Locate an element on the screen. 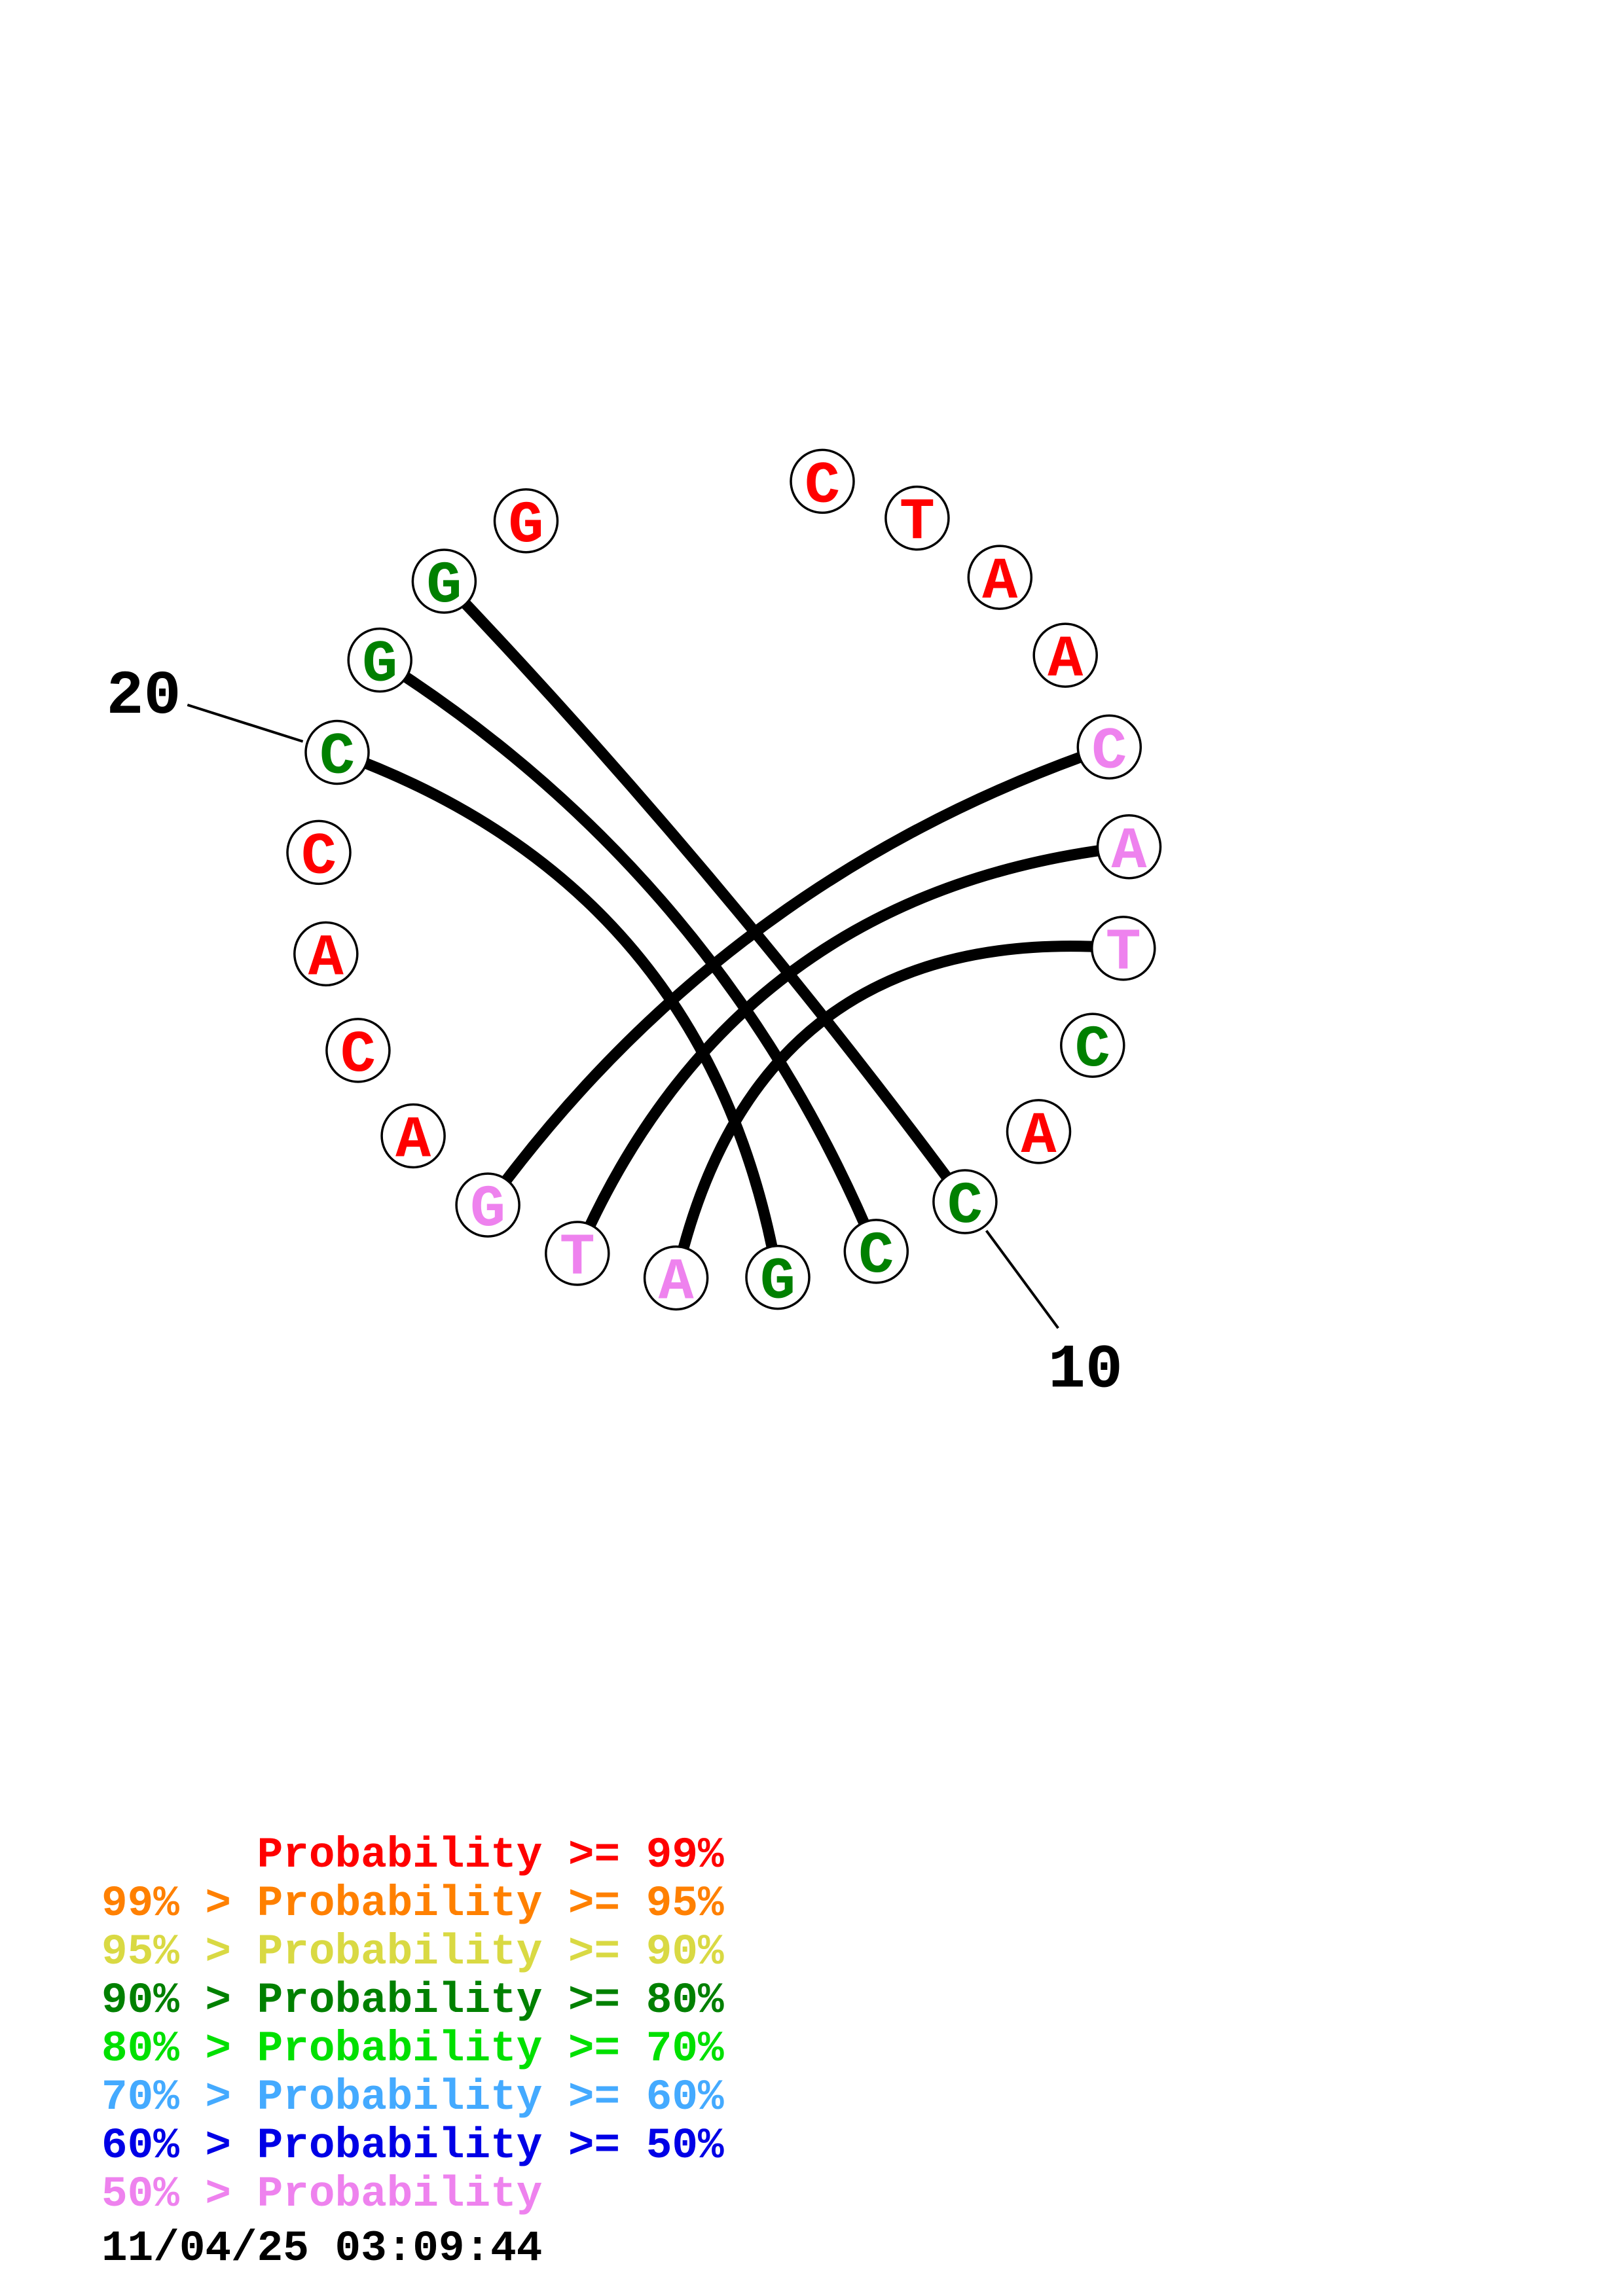 The image size is (1623, 2296). legend-item: 90% > Probability >= 80% is located at coordinates (412, 2000).